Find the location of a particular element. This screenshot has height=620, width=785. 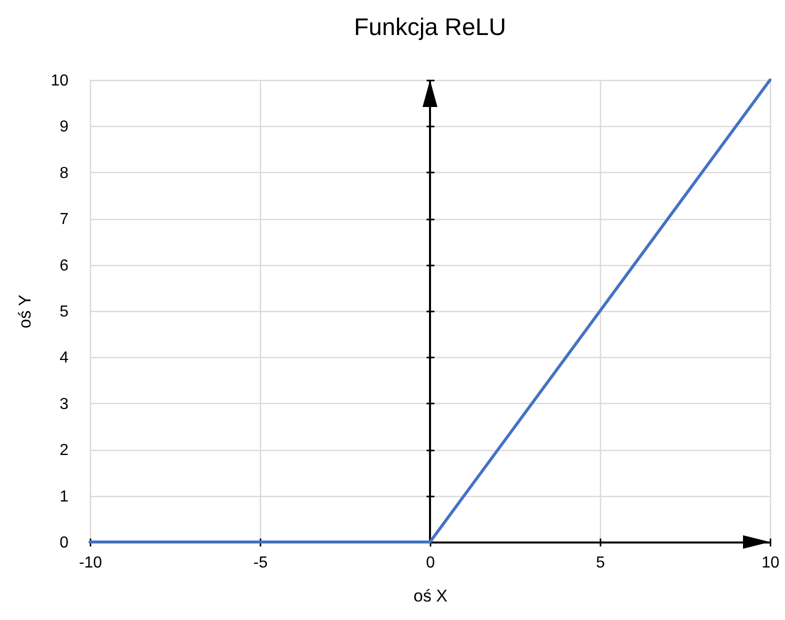

y-tick-label: 7 is located at coordinates (64, 219).